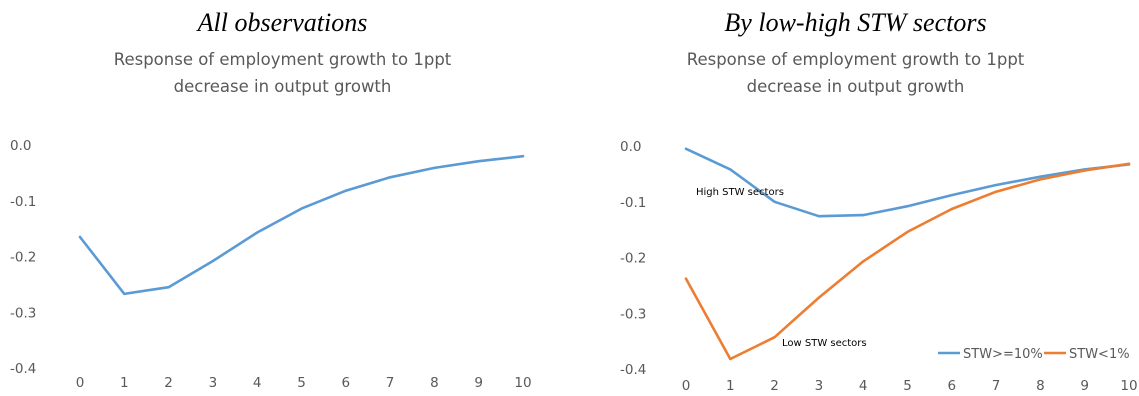  I want to click on panel-heading: All observations, so click(282, 22).